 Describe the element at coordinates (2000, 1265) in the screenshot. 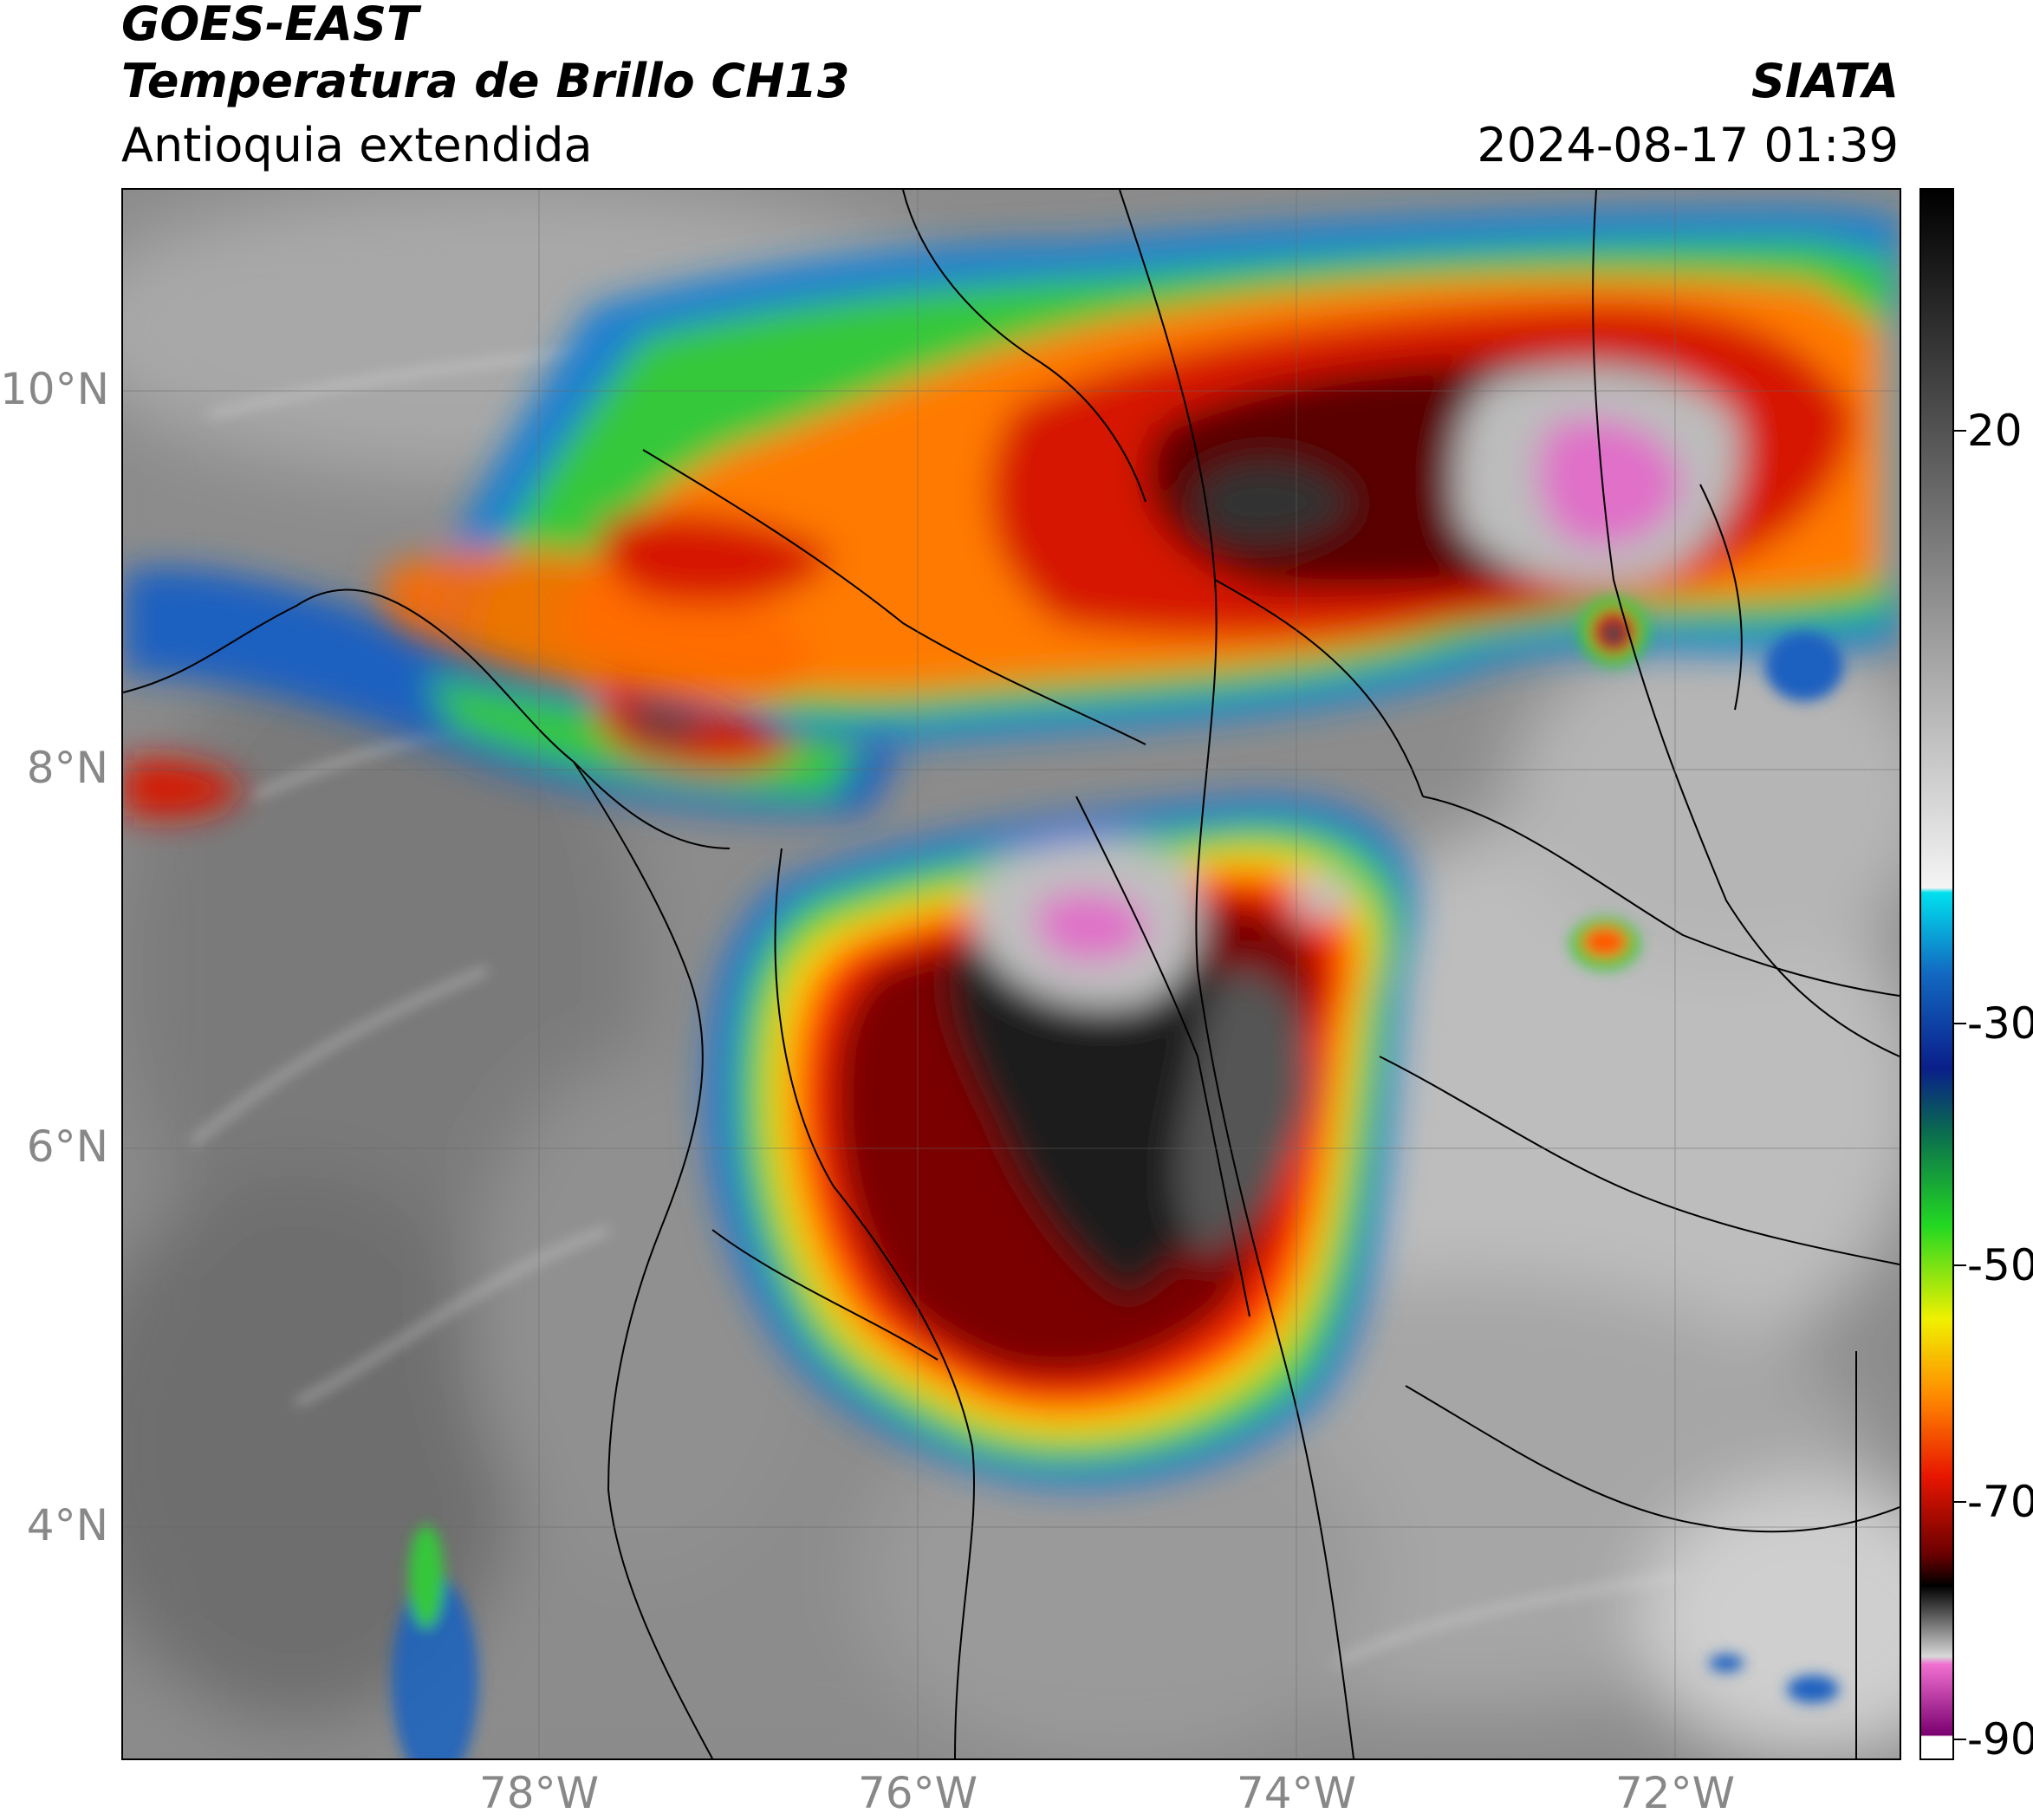

I see `colorbar-label-minus50: -50` at that location.